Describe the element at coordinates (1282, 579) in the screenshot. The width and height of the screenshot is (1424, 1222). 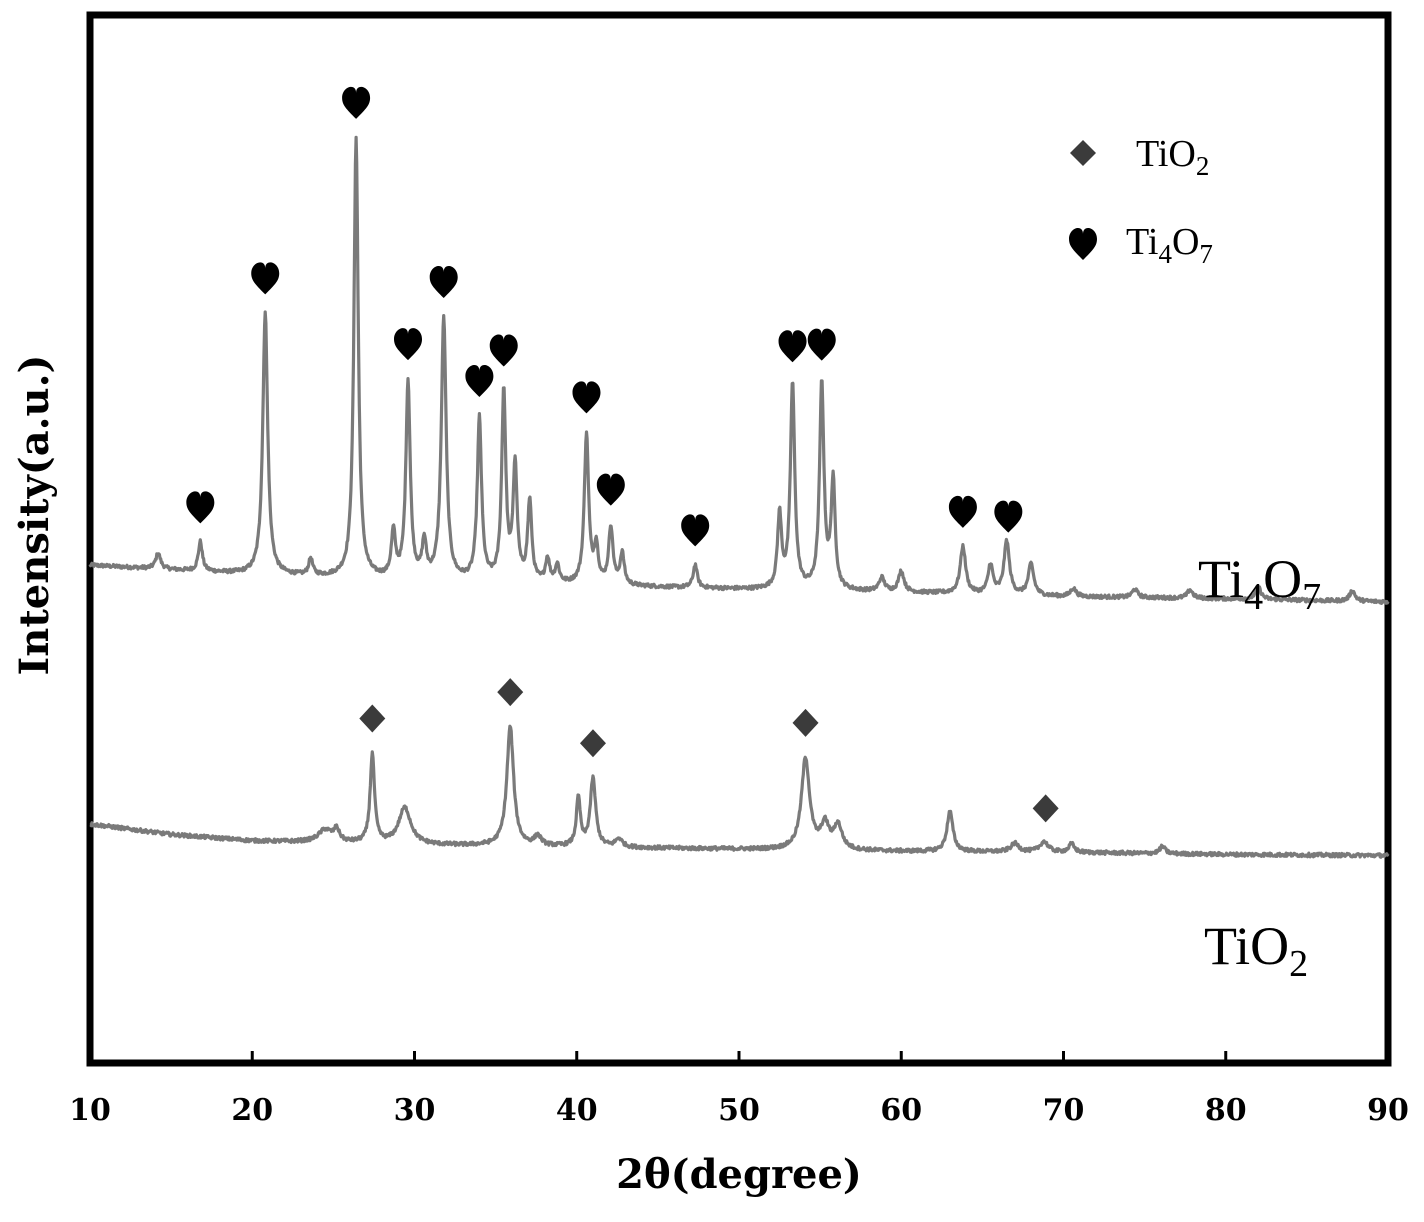
I see `series-label-ti4o7-mid: O` at that location.